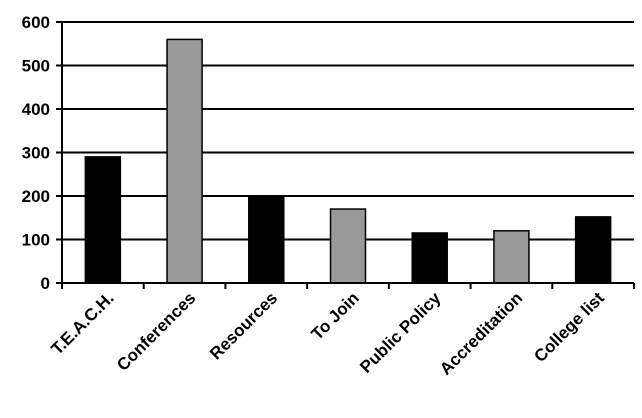  I want to click on y-tick-label: 300, so click(36, 153).